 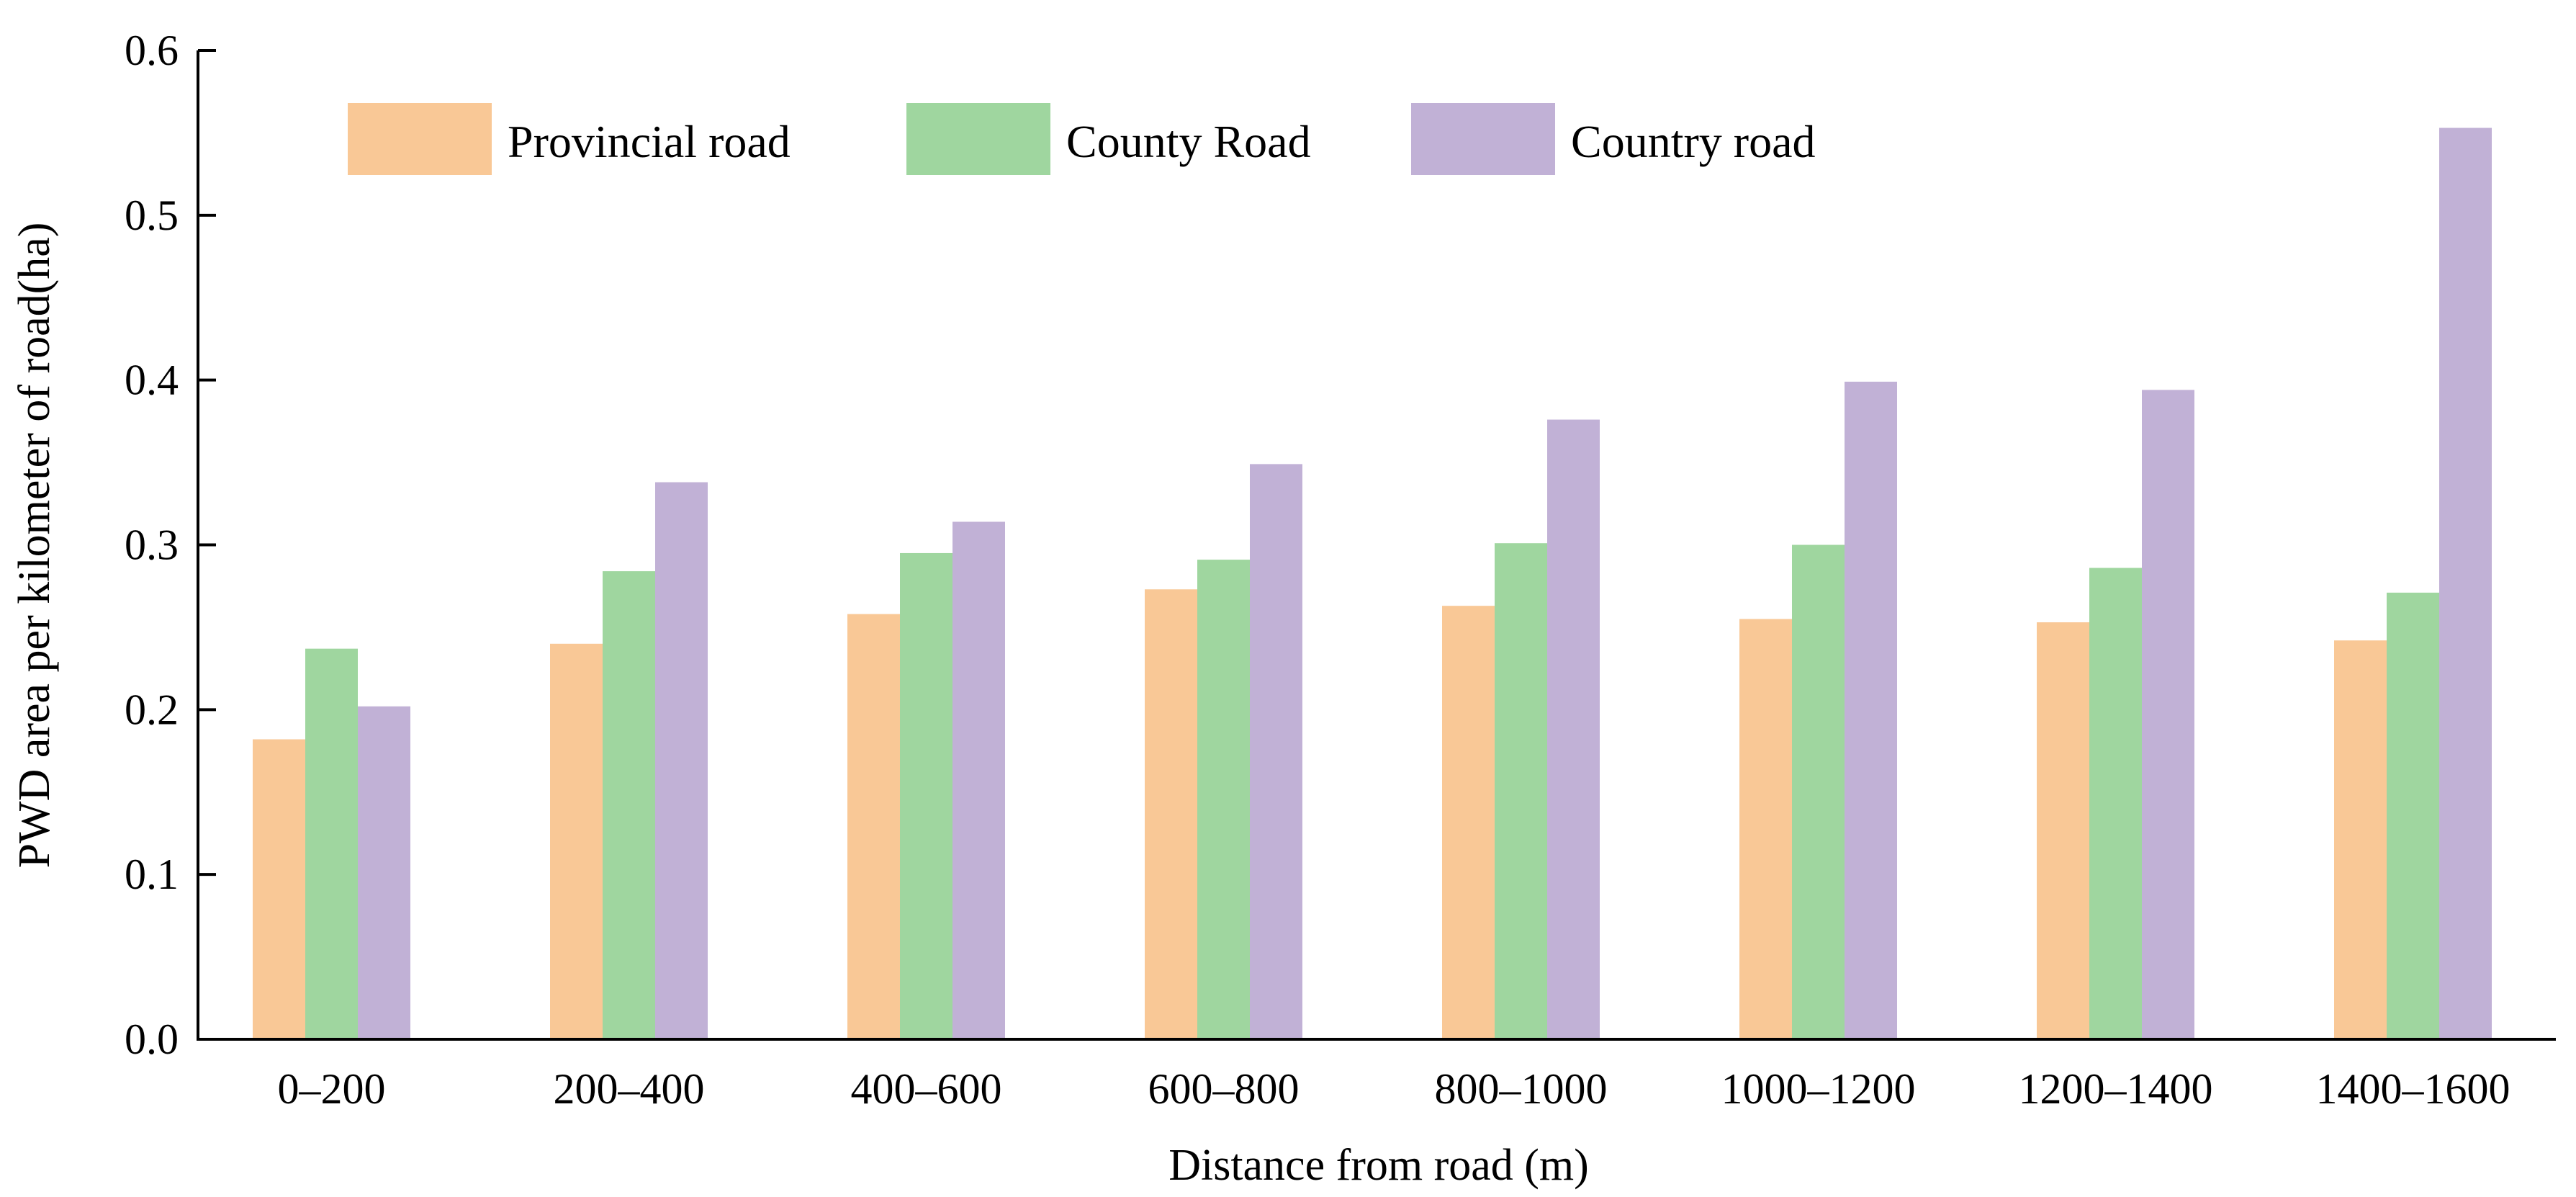 What do you see at coordinates (1818, 1089) in the screenshot?
I see `x-tick-label: 1000–1200` at bounding box center [1818, 1089].